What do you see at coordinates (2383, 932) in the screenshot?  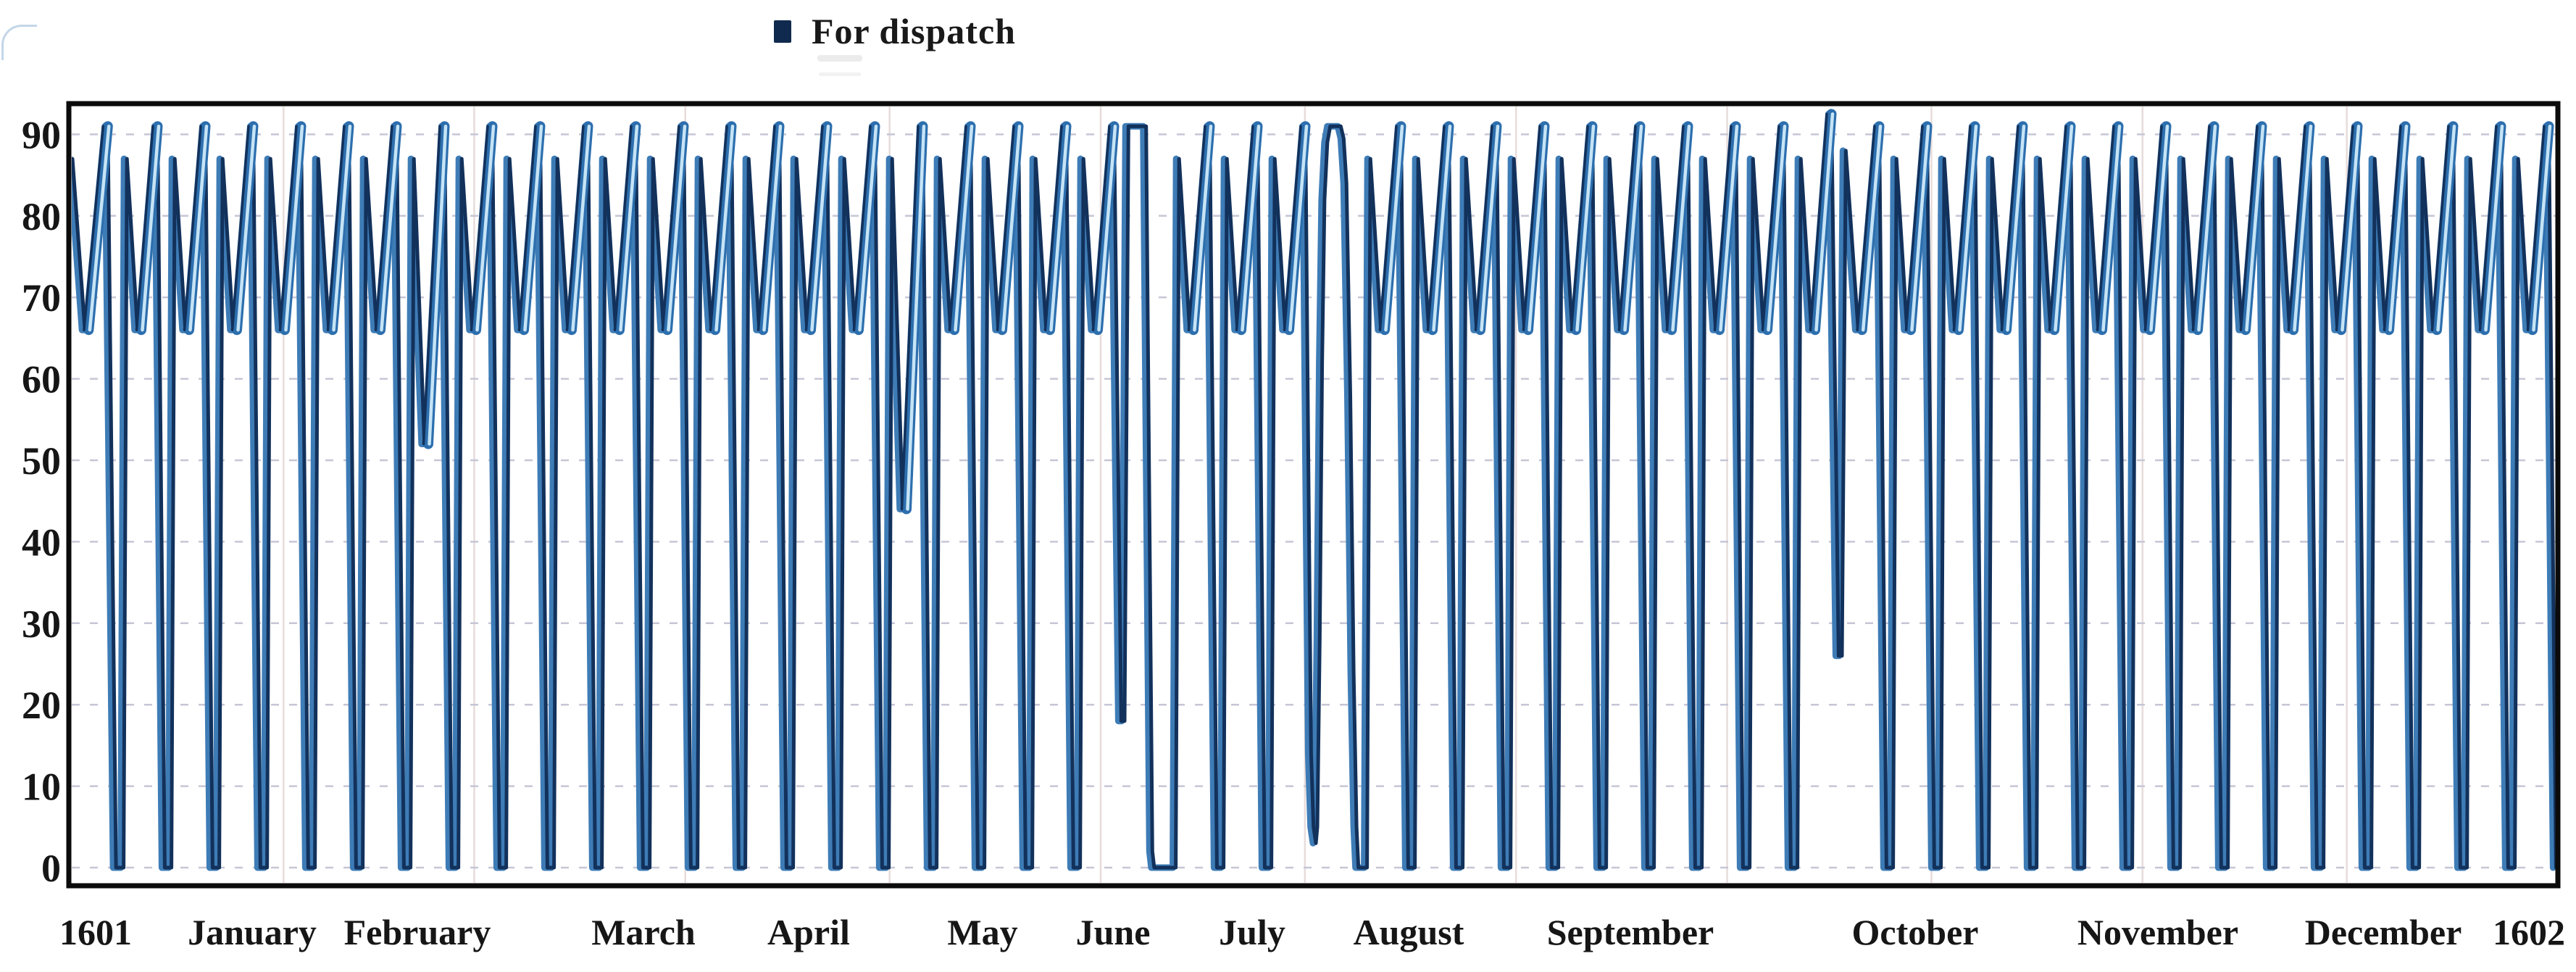 I see `x-axis-month-label: December` at bounding box center [2383, 932].